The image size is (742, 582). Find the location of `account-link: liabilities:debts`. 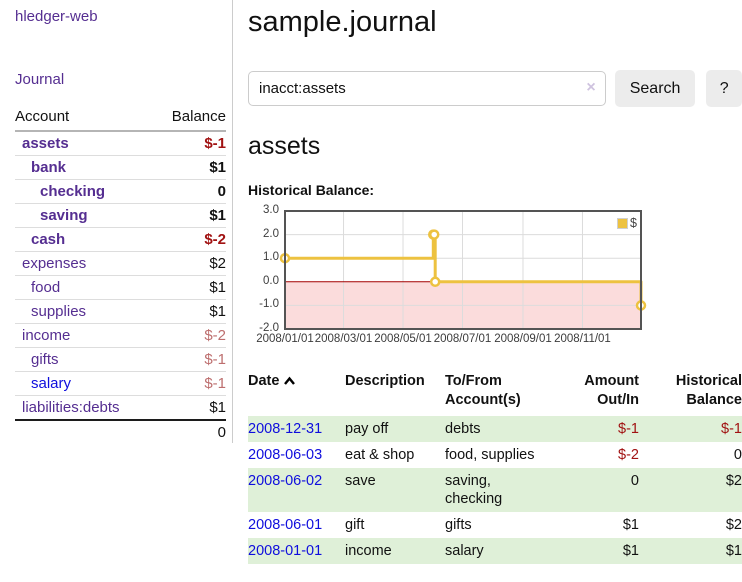

account-link: liabilities:debts is located at coordinates (71, 407).